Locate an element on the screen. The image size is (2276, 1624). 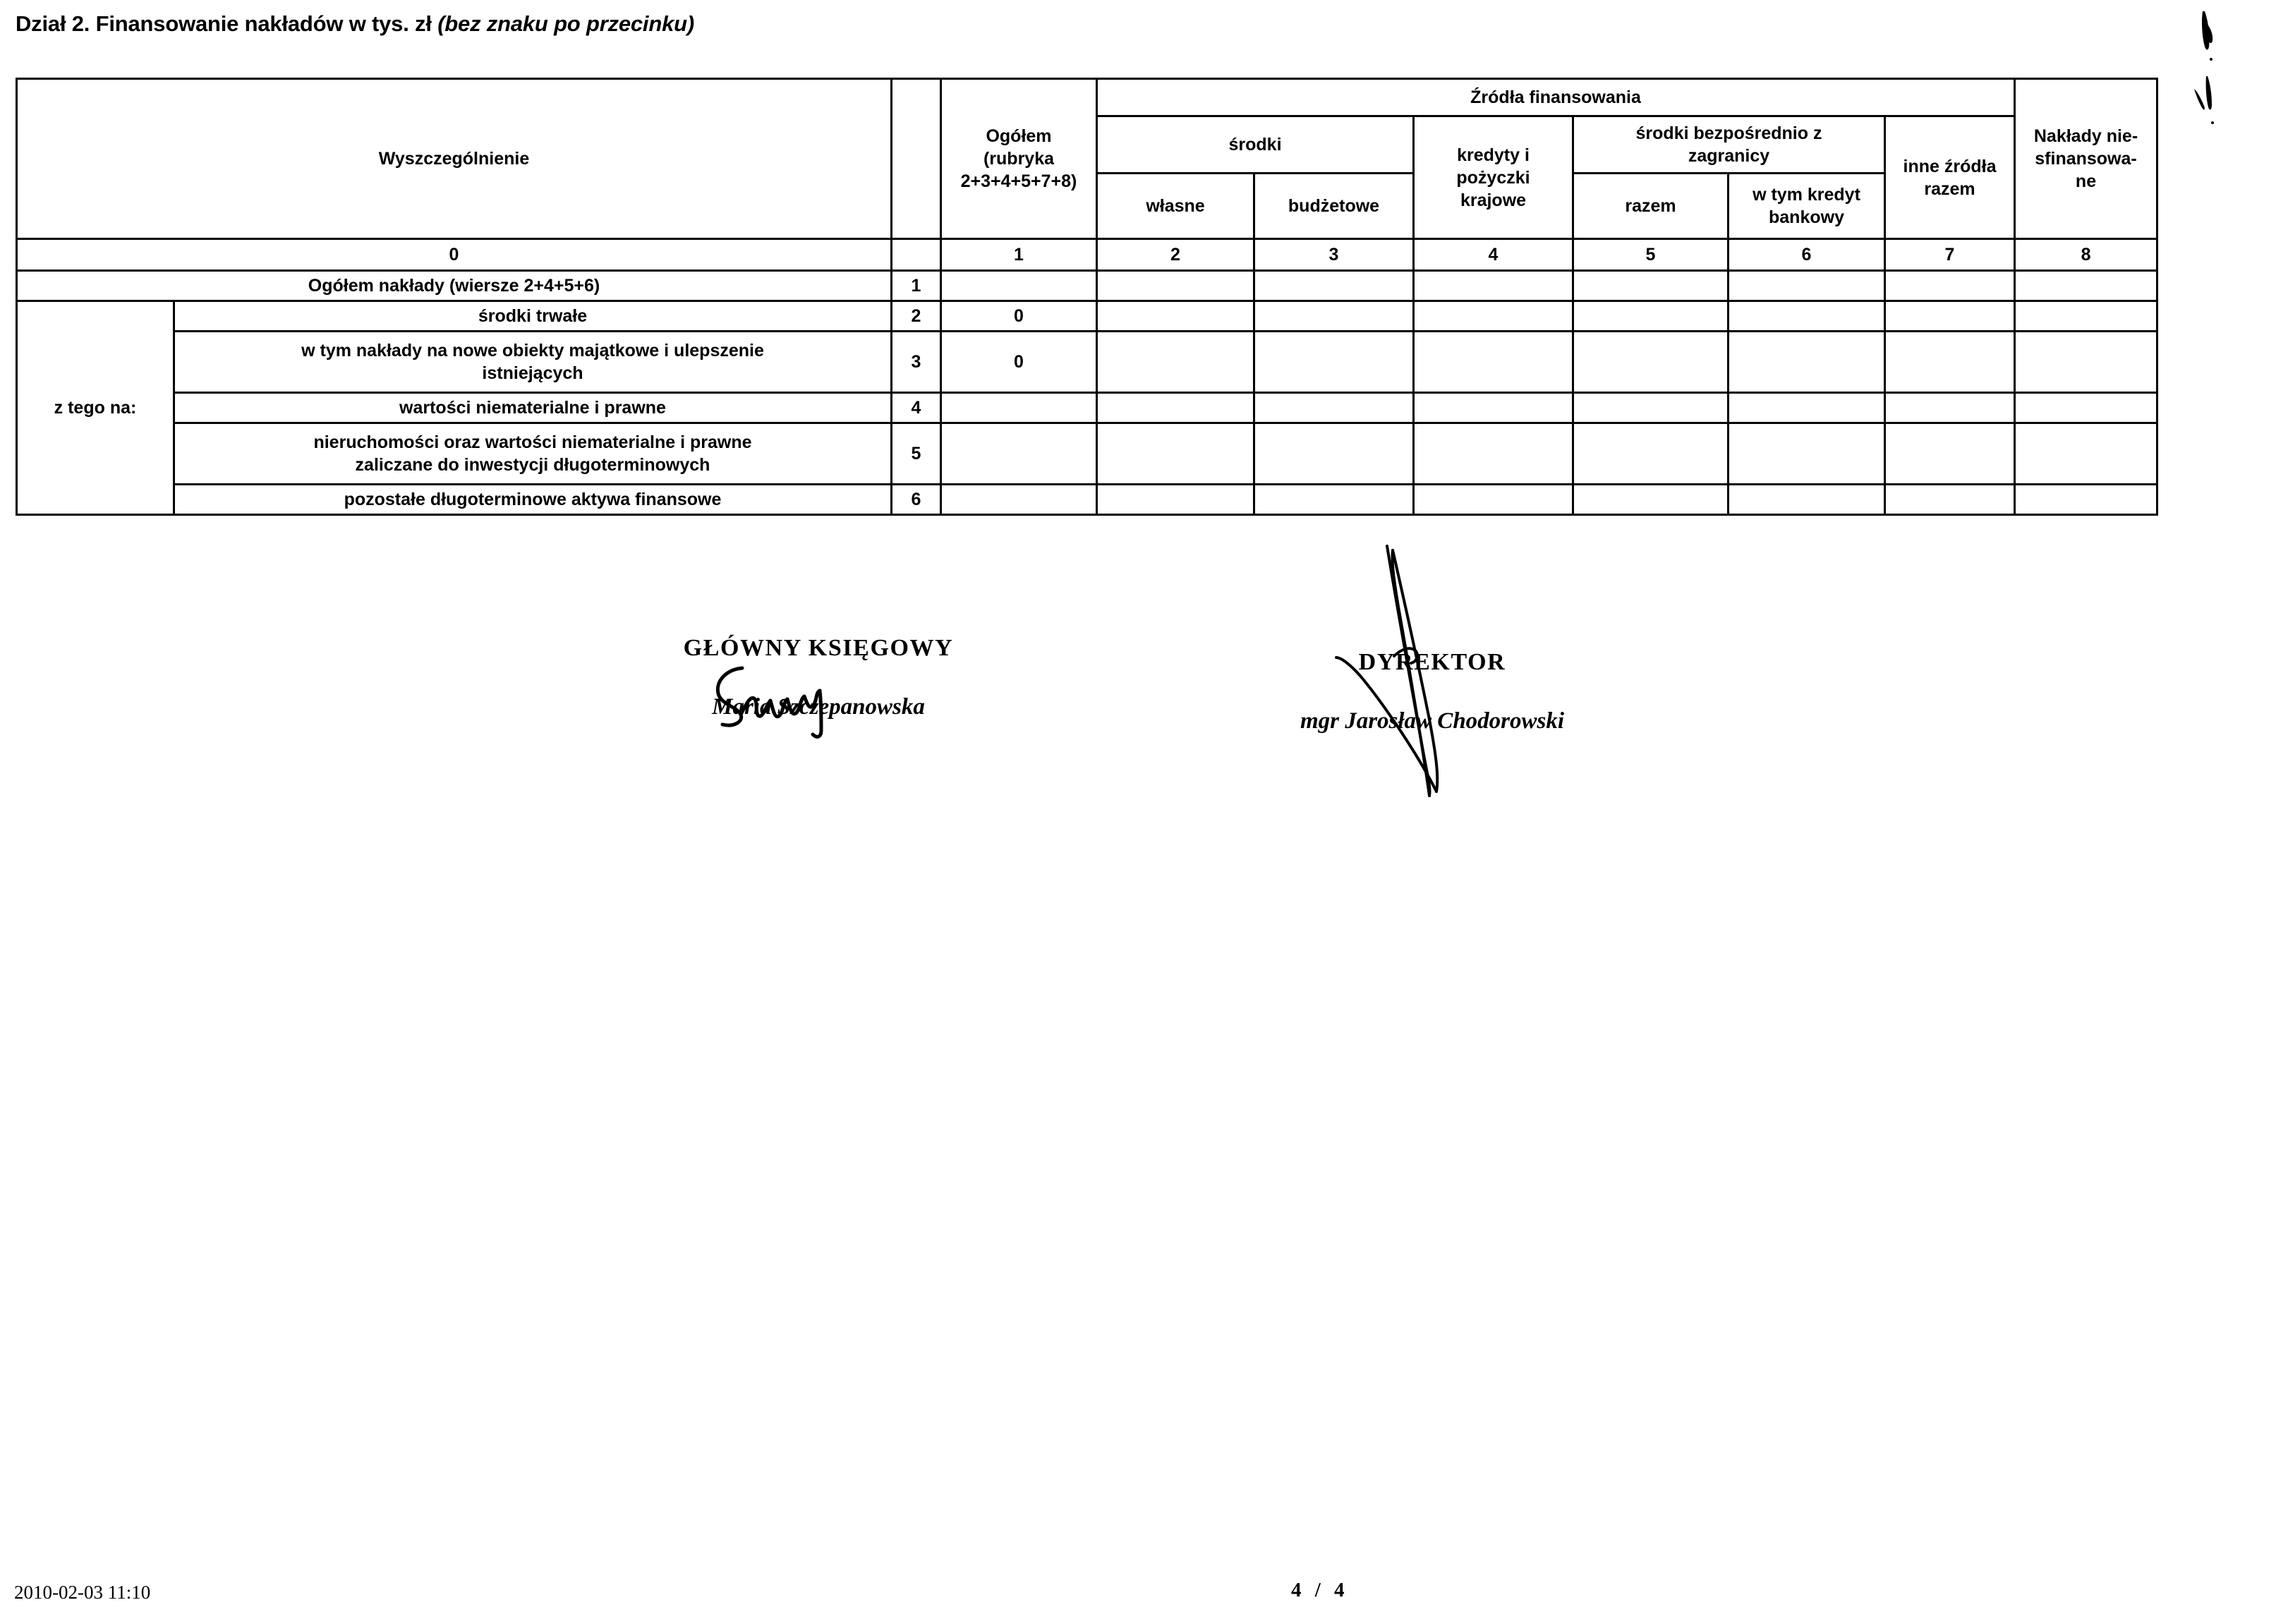
column-number-row: 0 1 2 3 4 5 6 7 8 is located at coordinates (1087, 255).